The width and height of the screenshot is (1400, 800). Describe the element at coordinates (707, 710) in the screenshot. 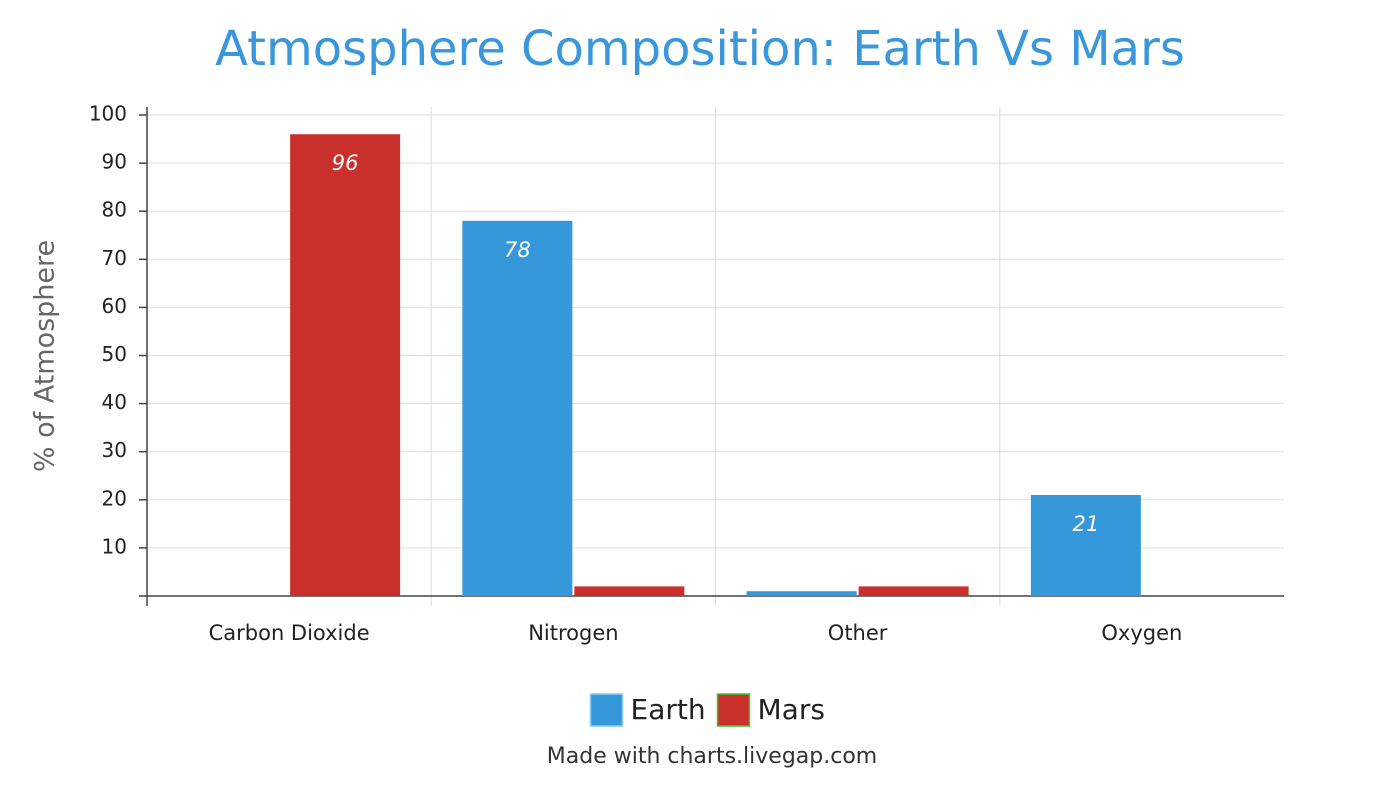

I see `legend: Earth Mars` at that location.